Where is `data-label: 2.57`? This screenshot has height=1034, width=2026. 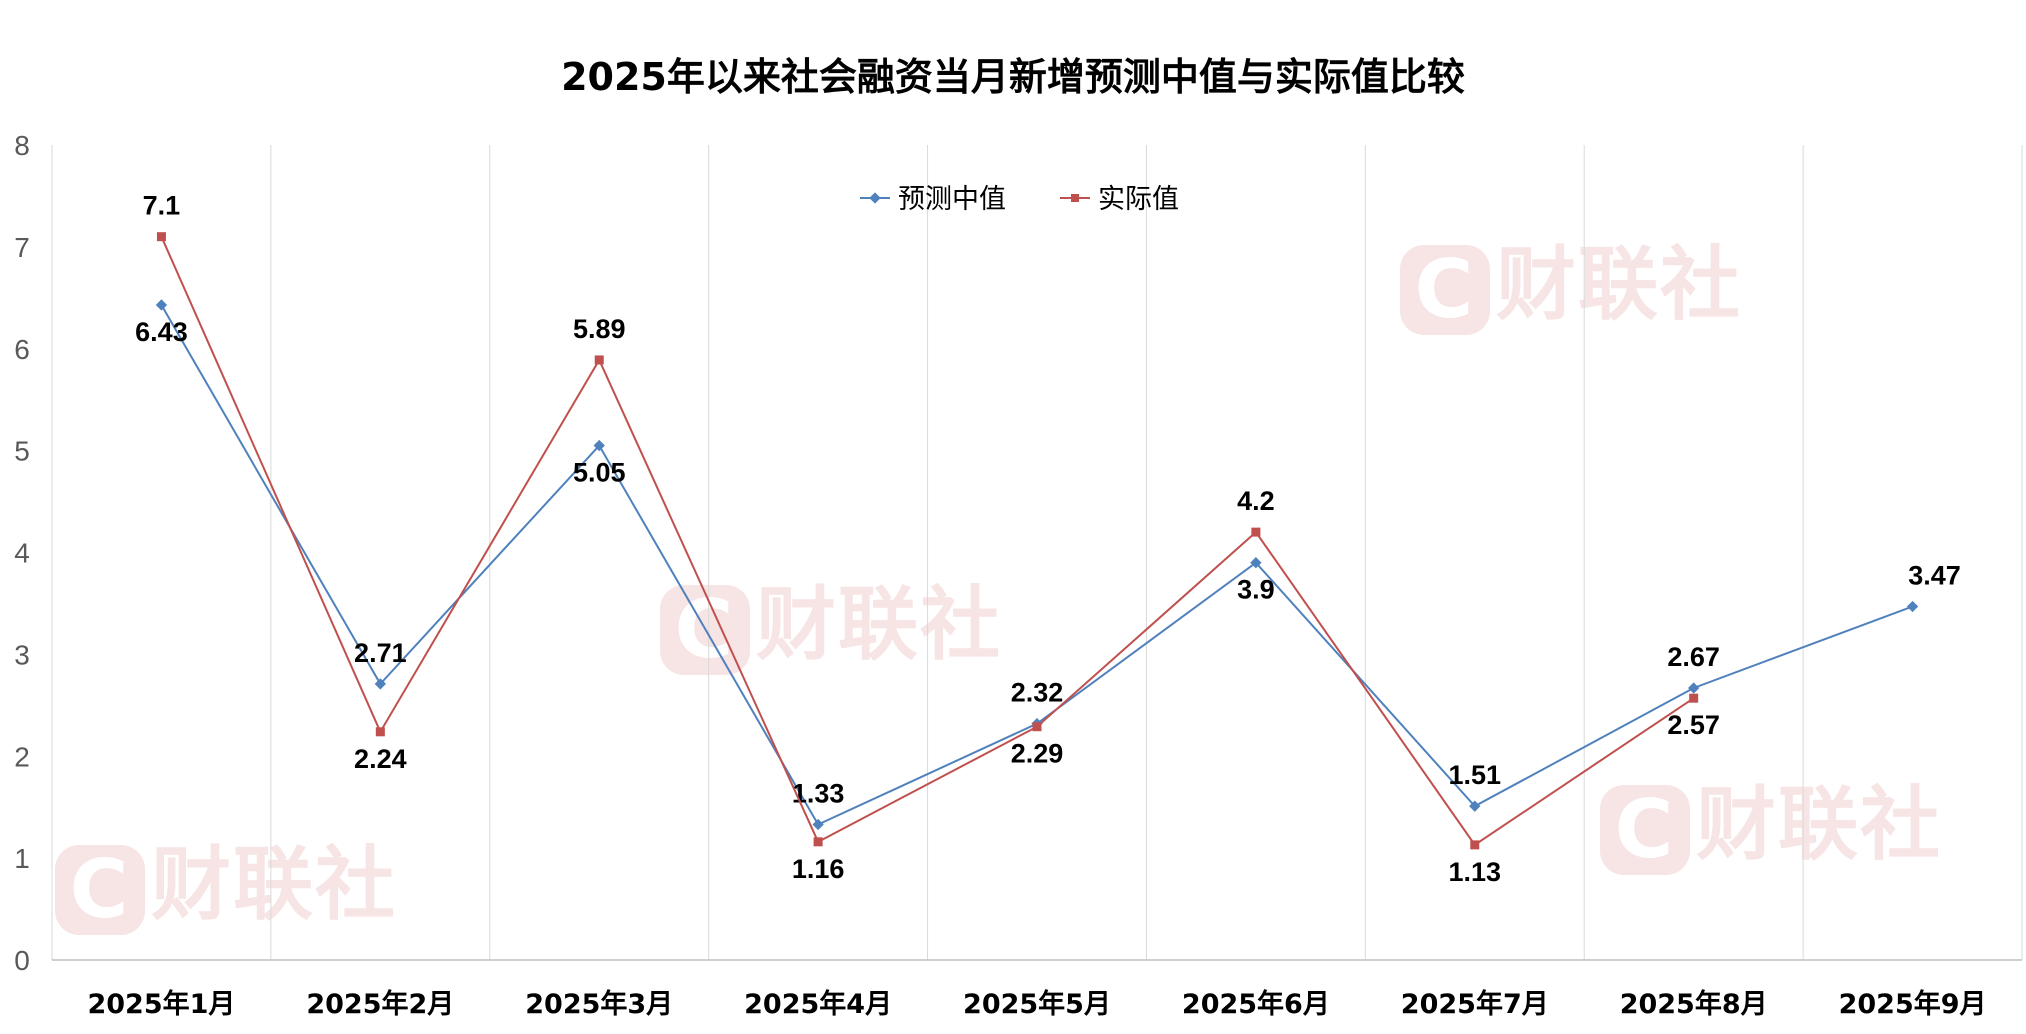
data-label: 2.57 is located at coordinates (1693, 725).